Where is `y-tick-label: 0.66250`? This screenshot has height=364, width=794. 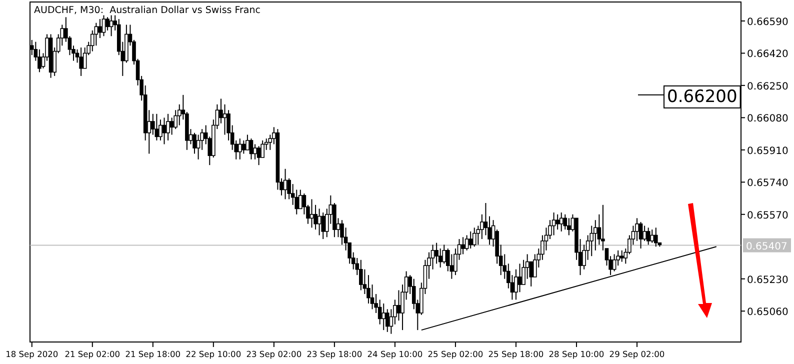
y-tick-label: 0.66250 is located at coordinates (767, 86).